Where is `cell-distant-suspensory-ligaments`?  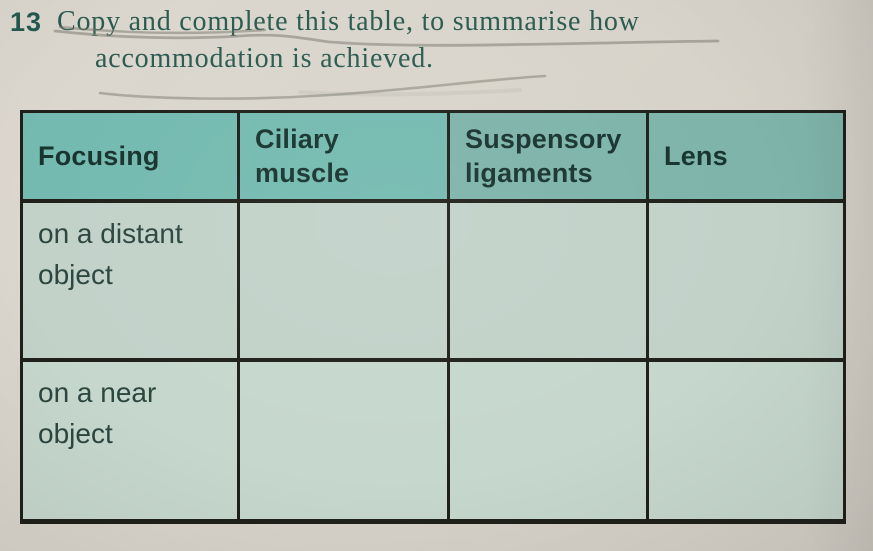
cell-distant-suspensory-ligaments is located at coordinates (548, 280).